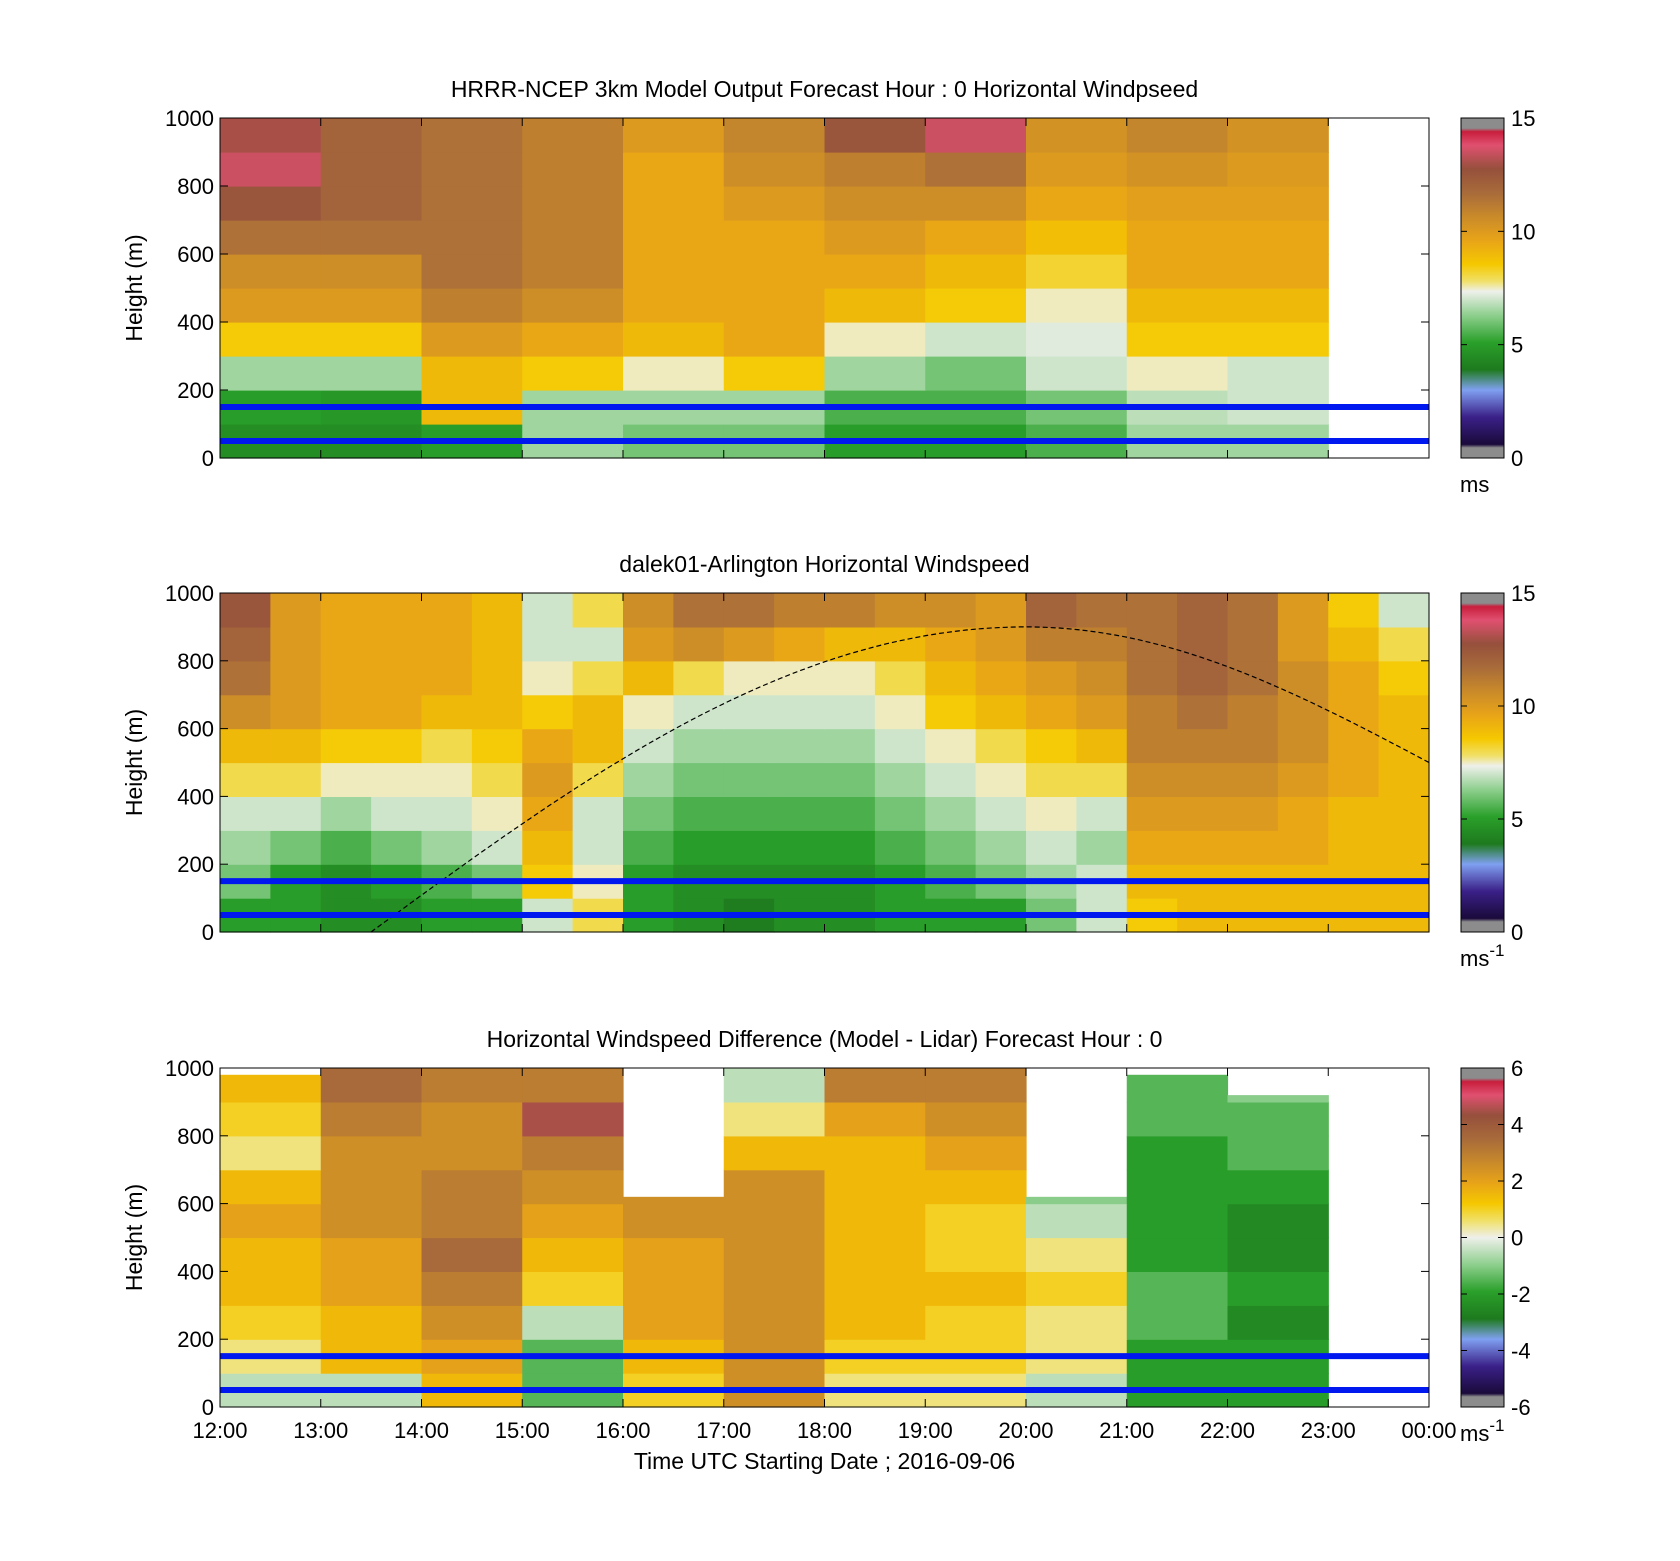  What do you see at coordinates (195, 1271) in the screenshot?
I see `y-tick-label: 400` at bounding box center [195, 1271].